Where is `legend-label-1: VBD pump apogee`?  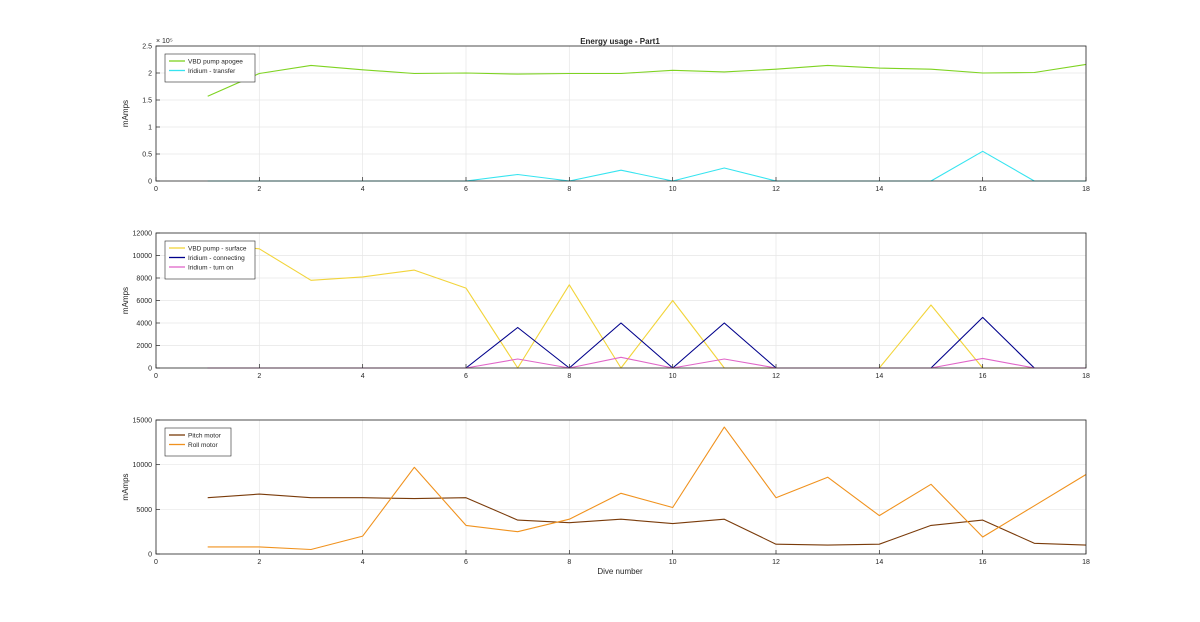 legend-label-1: VBD pump apogee is located at coordinates (215, 61).